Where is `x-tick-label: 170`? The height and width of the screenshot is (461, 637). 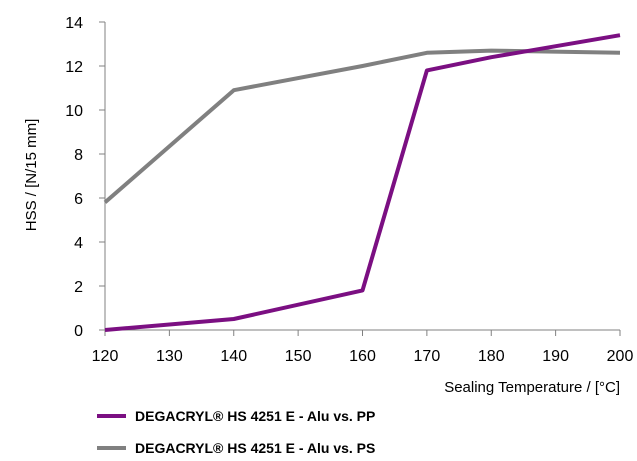
x-tick-label: 170 is located at coordinates (427, 356).